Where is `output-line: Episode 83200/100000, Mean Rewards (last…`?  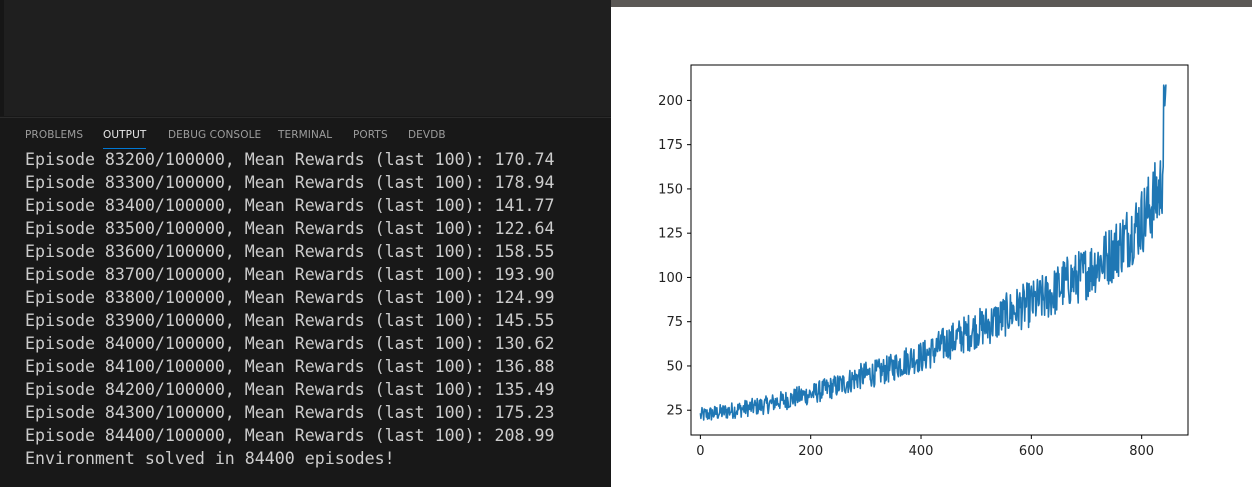
output-line: Episode 83200/100000, Mean Rewards (last… is located at coordinates (290, 160).